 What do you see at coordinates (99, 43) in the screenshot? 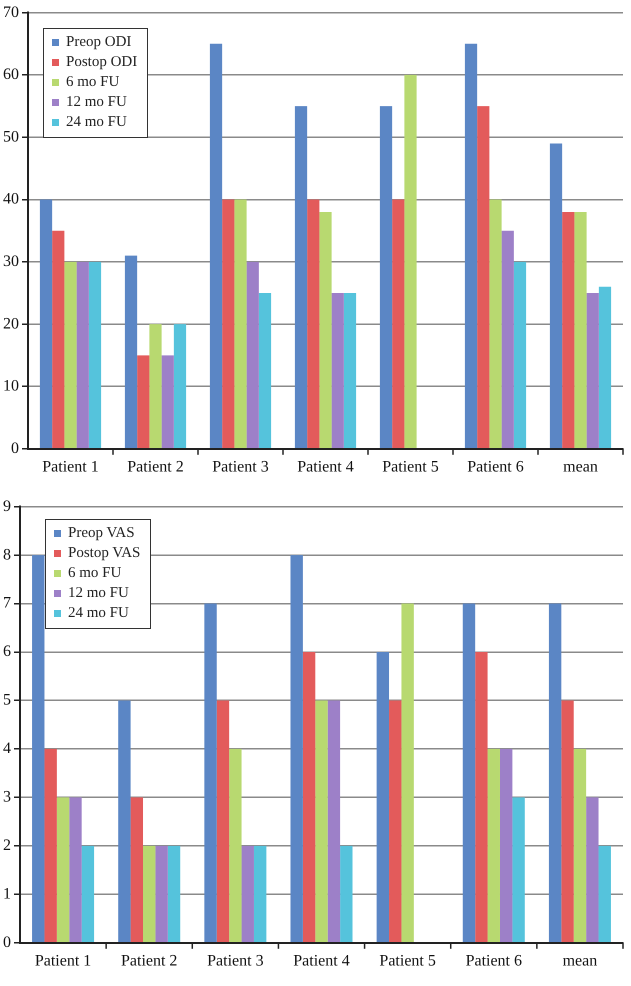
I see `legend-label: Preop ODI` at bounding box center [99, 43].